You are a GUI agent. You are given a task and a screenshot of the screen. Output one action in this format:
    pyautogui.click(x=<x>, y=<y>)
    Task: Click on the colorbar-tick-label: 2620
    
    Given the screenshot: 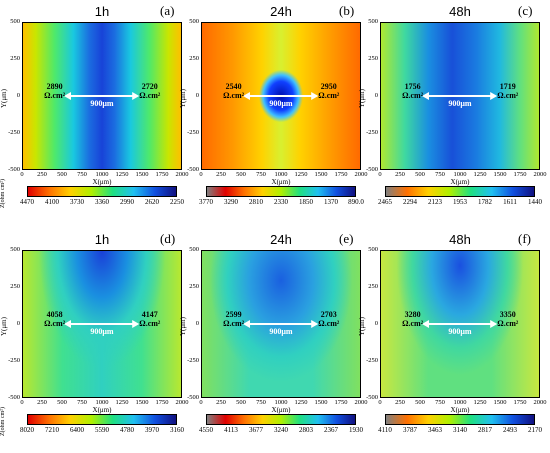 What is the action you would take?
    pyautogui.click(x=152, y=202)
    